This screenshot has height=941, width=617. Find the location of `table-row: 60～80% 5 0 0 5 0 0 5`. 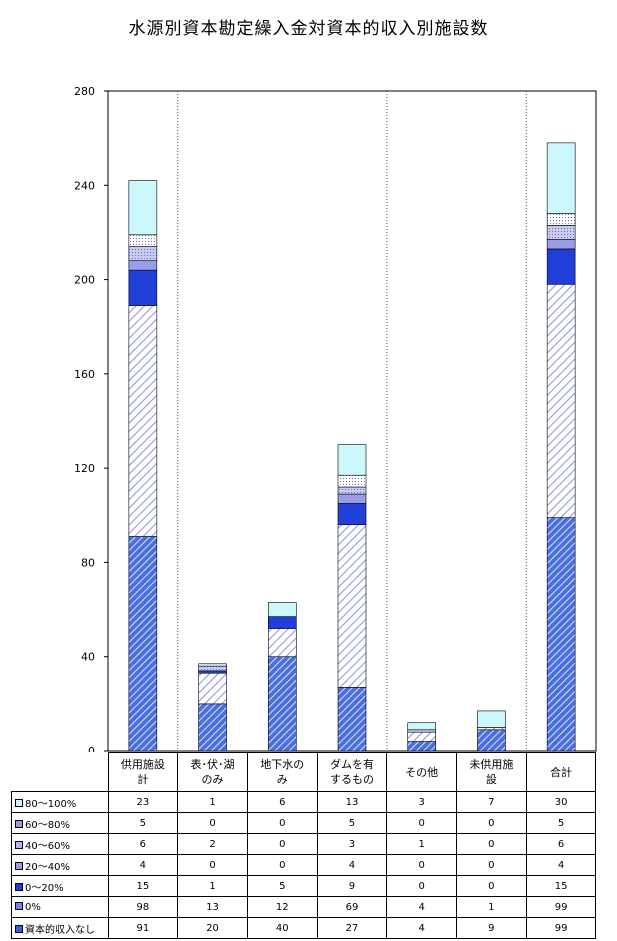

table-row: 60～80% 5 0 0 5 0 0 5 is located at coordinates (304, 823).